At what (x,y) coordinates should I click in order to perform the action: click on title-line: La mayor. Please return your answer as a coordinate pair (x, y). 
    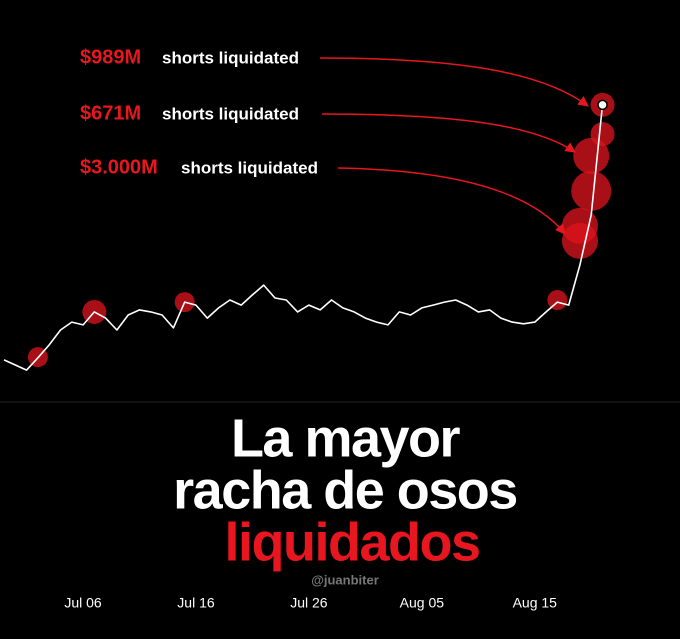
    Looking at the image, I should click on (346, 438).